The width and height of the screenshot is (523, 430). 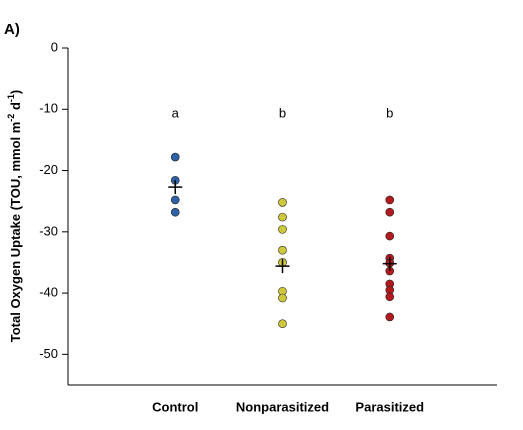 I want to click on y-tick-label: -10, so click(x=48, y=108).